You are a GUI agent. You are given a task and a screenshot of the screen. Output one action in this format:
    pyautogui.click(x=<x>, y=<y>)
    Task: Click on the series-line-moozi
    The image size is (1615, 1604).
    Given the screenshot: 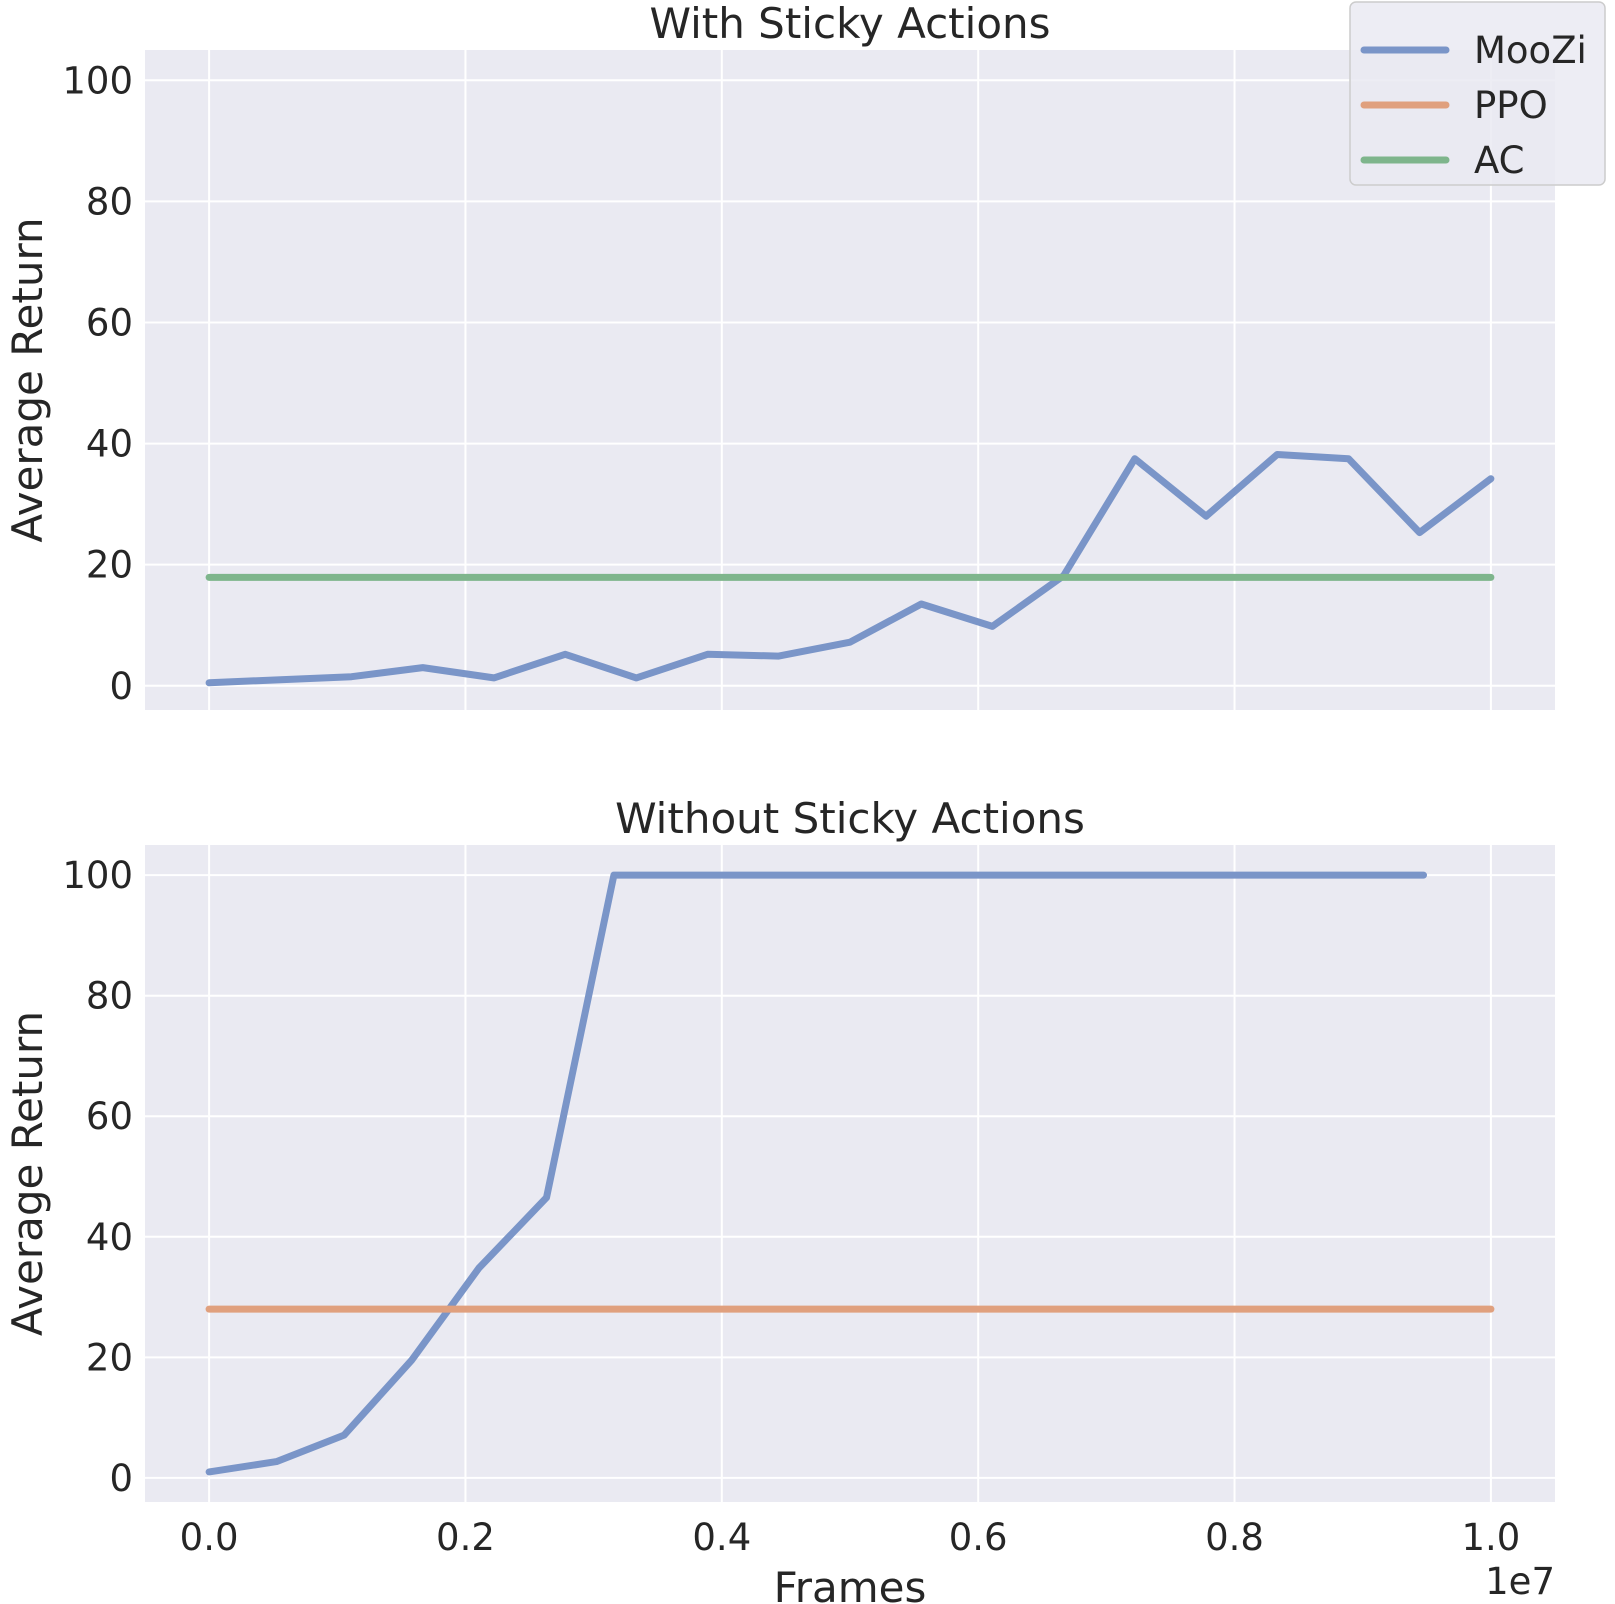 What is the action you would take?
    pyautogui.click(x=850, y=569)
    